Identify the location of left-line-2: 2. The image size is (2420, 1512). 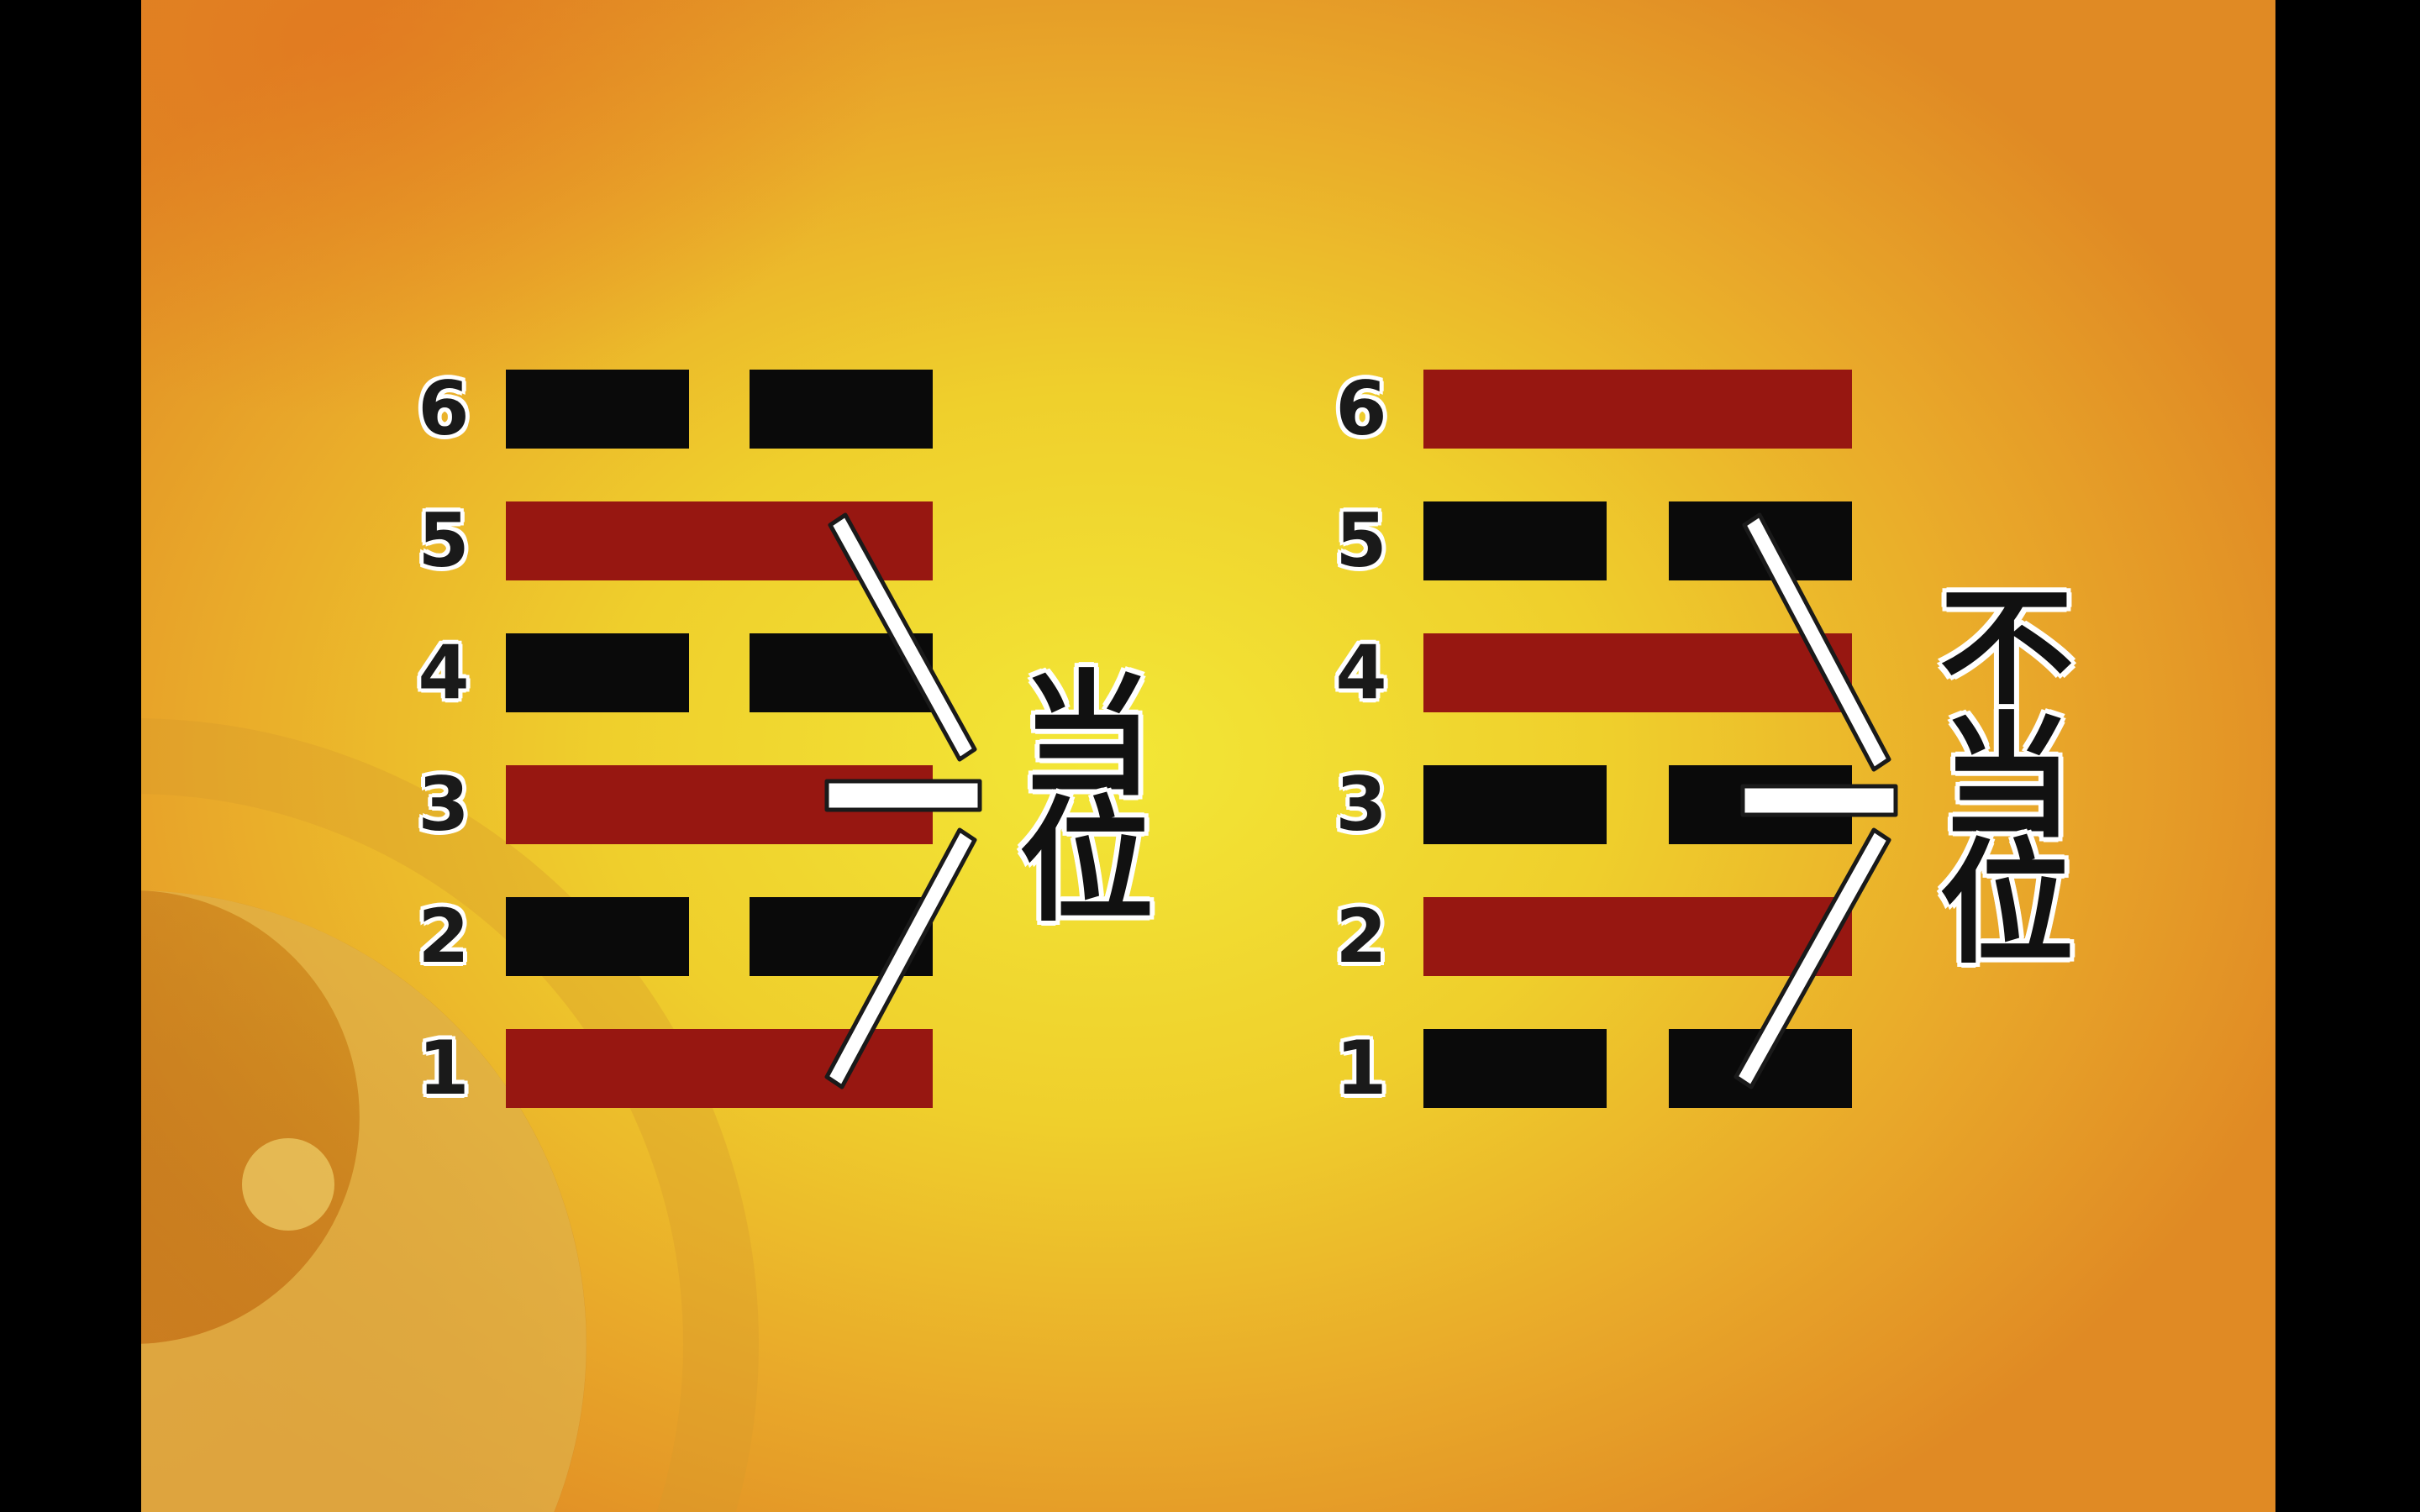
(603, 936).